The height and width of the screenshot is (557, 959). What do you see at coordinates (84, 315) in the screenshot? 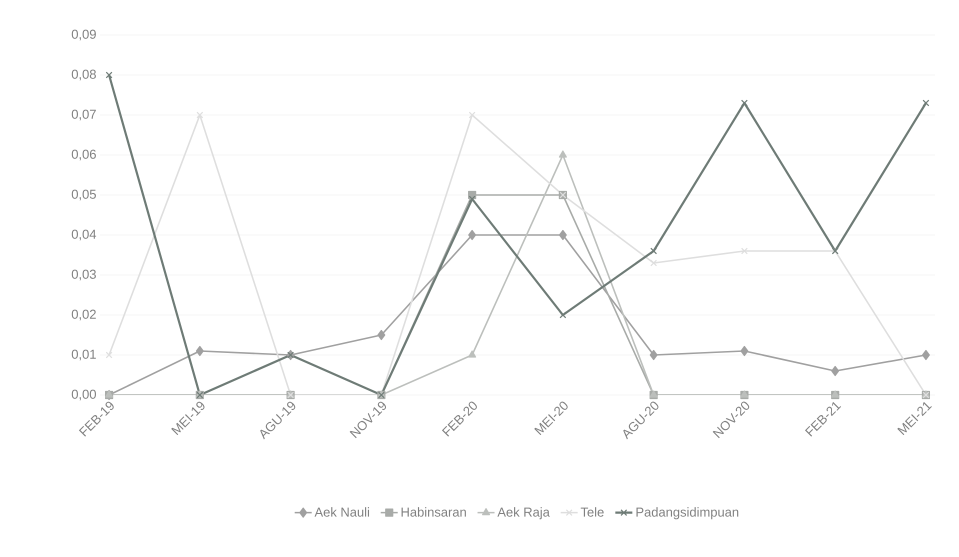
I see `y-tick-label: 0,02` at bounding box center [84, 315].